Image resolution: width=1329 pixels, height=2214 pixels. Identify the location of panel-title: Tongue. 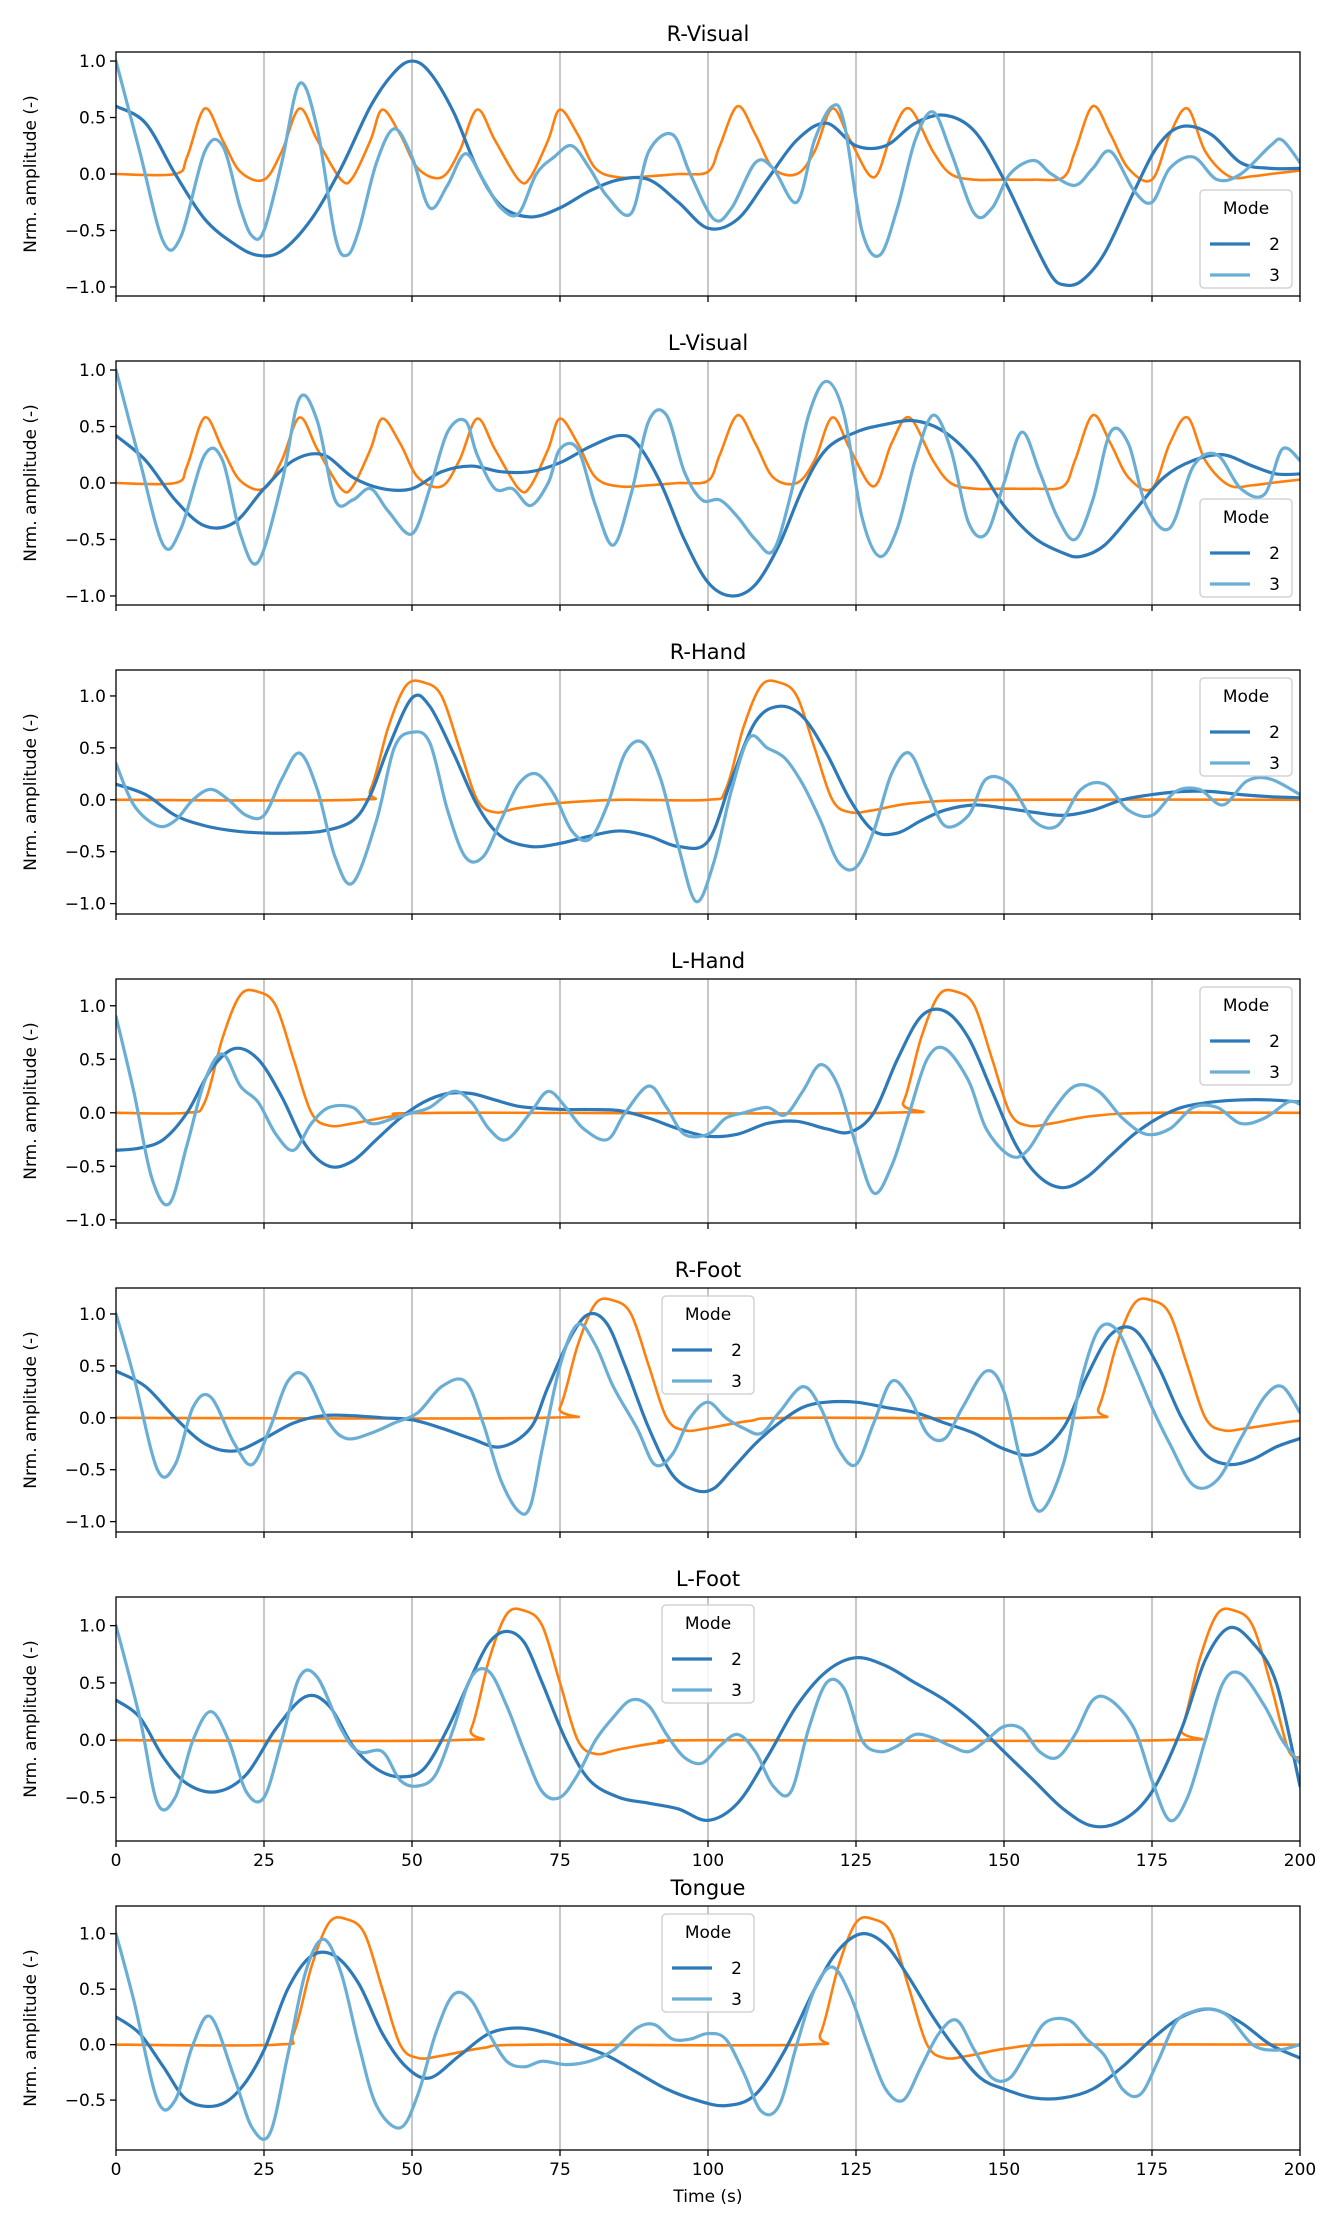
(708, 1888).